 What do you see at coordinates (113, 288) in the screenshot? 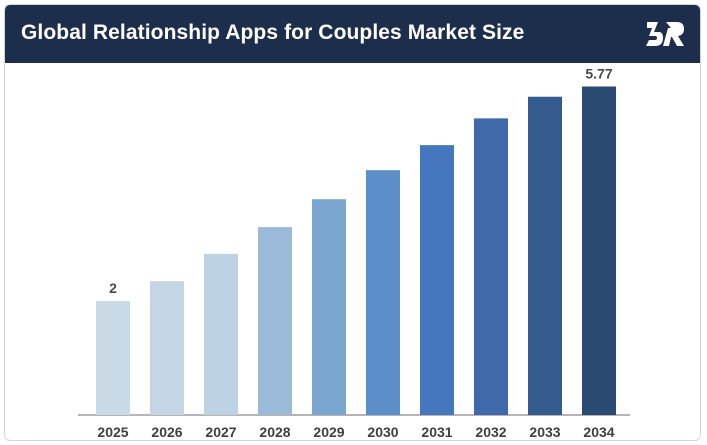
I see `data-label-2025: 2` at bounding box center [113, 288].